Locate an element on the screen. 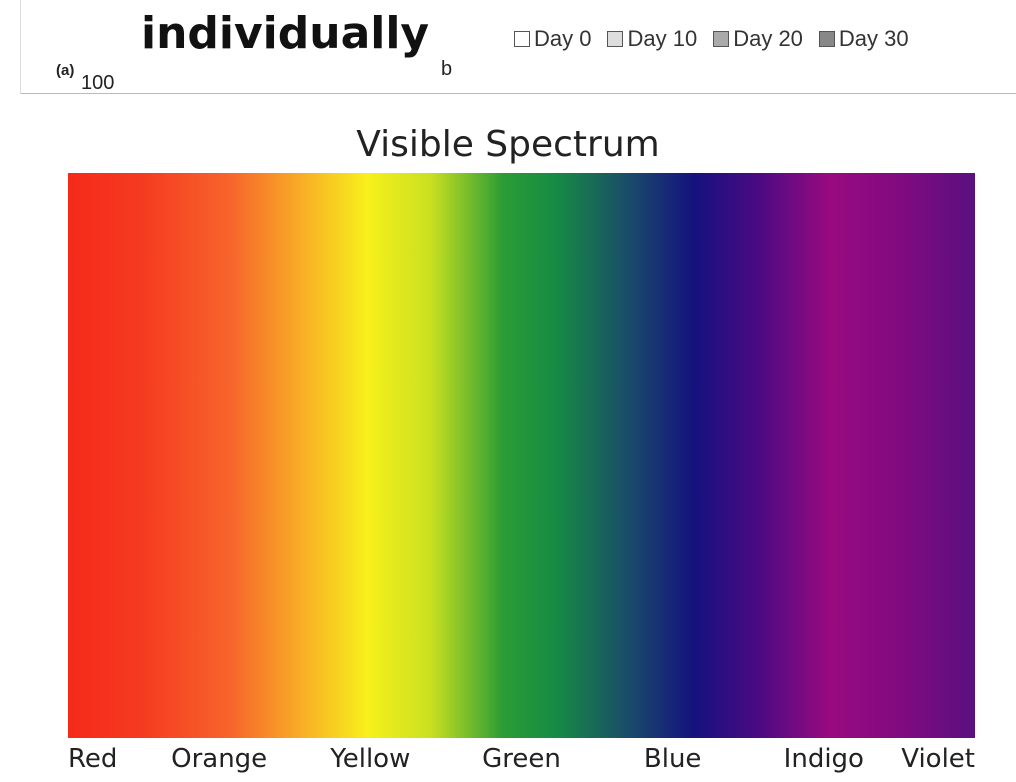 This screenshot has height=782, width=1016. legend-label: Day 0 is located at coordinates (563, 38).